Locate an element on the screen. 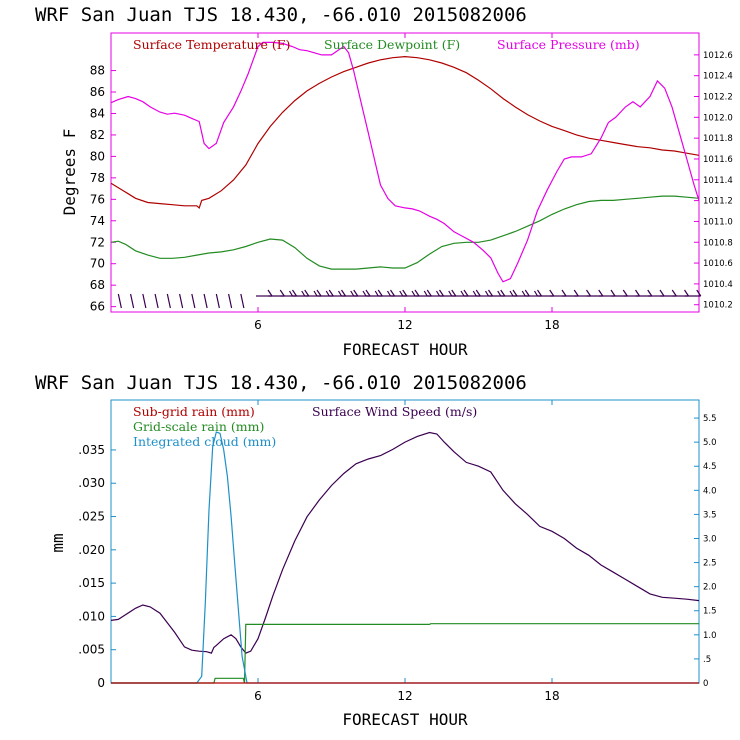  left-tick-label: 82 is located at coordinates (97, 135).